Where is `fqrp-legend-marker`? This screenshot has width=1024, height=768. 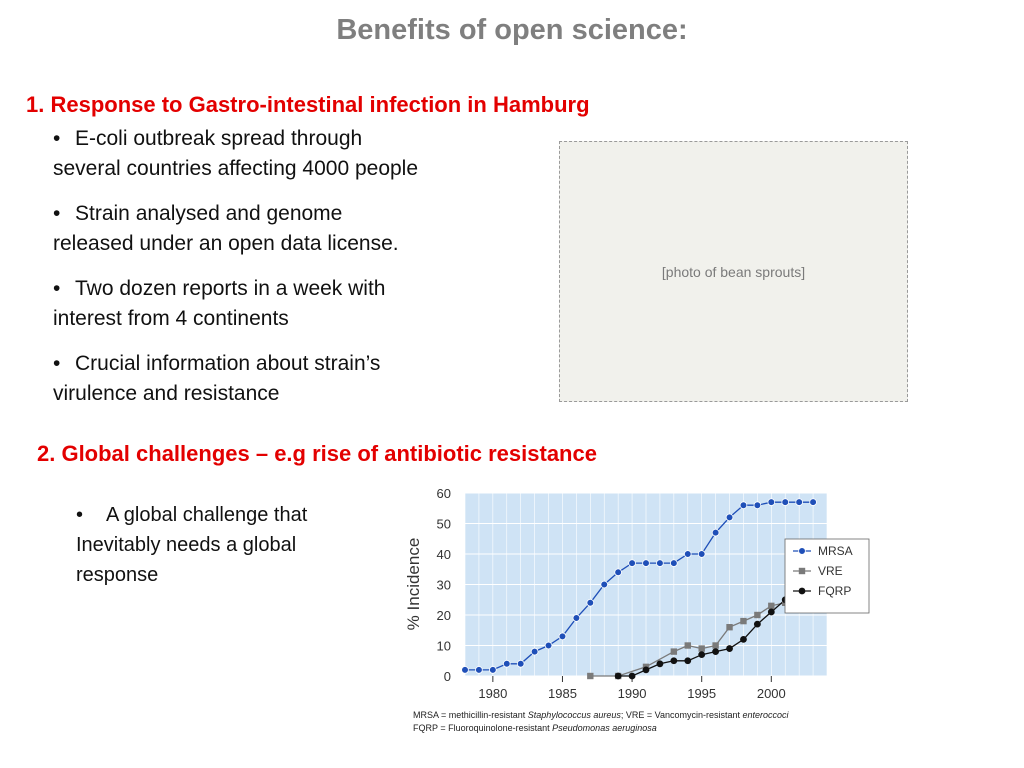
fqrp-legend-marker is located at coordinates (802, 591).